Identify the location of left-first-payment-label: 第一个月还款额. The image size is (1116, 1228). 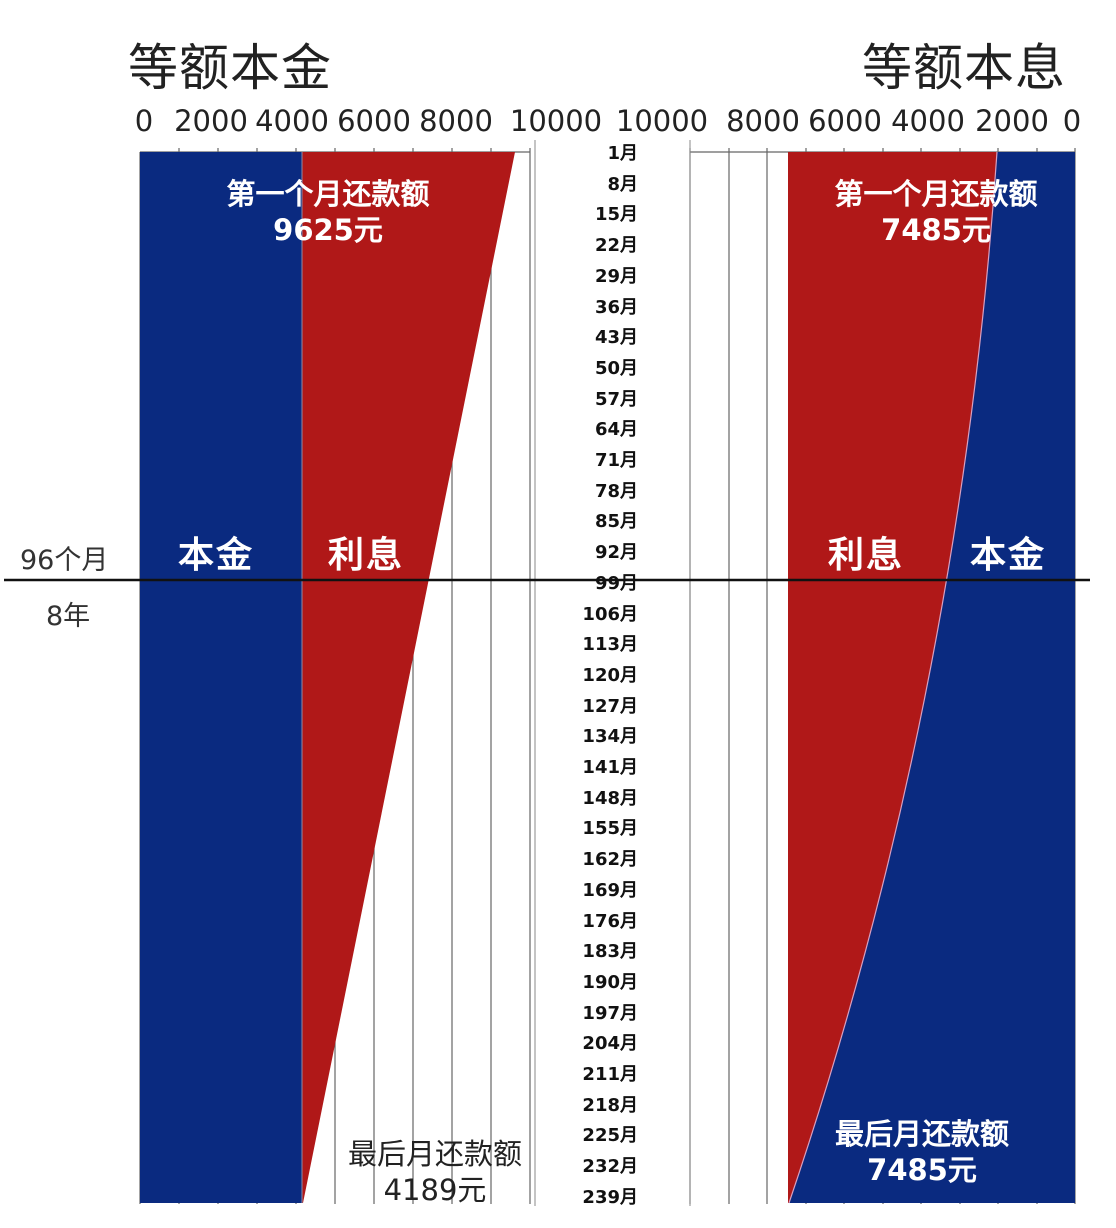
(328, 194).